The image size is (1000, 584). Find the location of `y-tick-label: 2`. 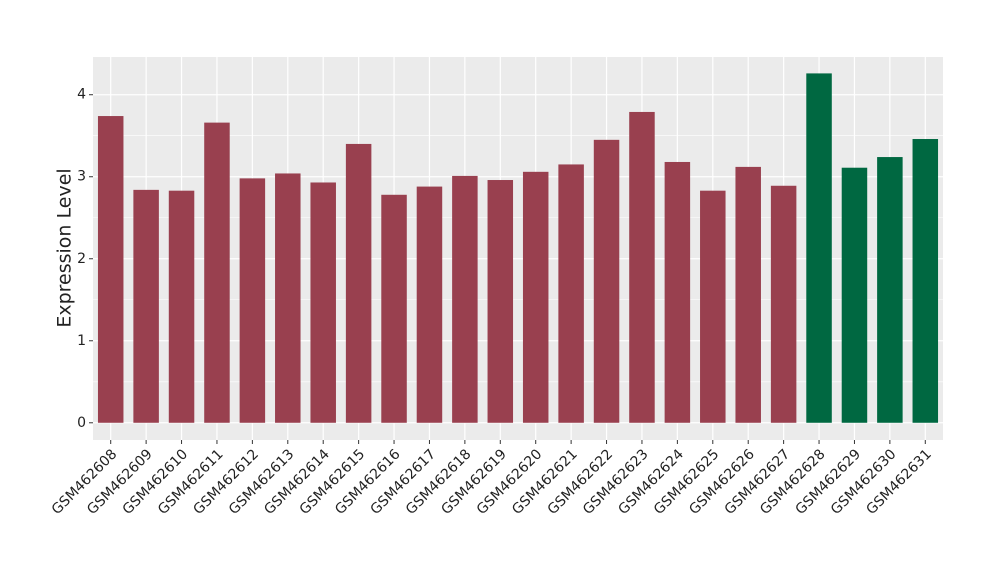

y-tick-label: 2 is located at coordinates (81, 259).